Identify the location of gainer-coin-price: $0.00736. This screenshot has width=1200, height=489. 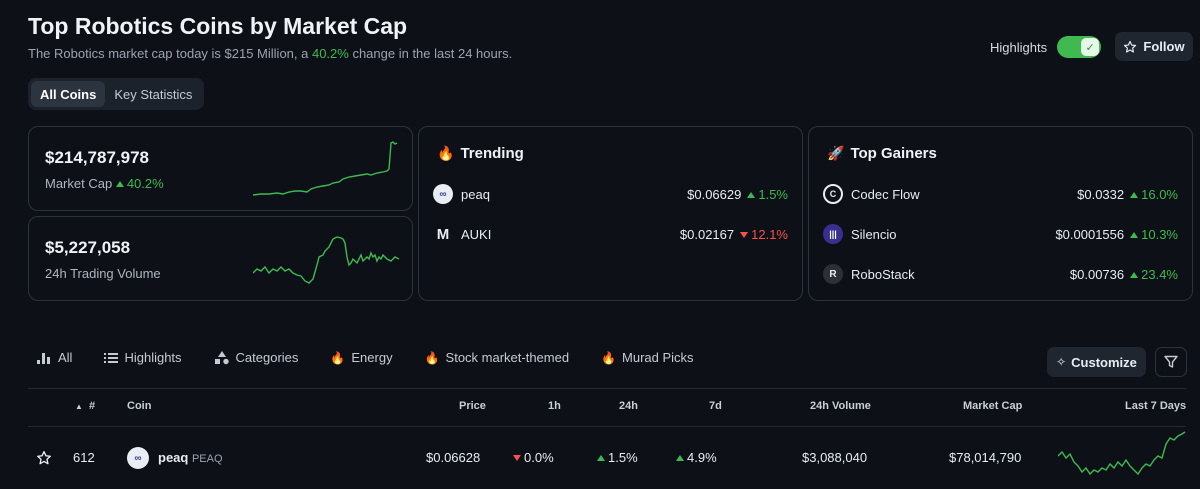
(1097, 274).